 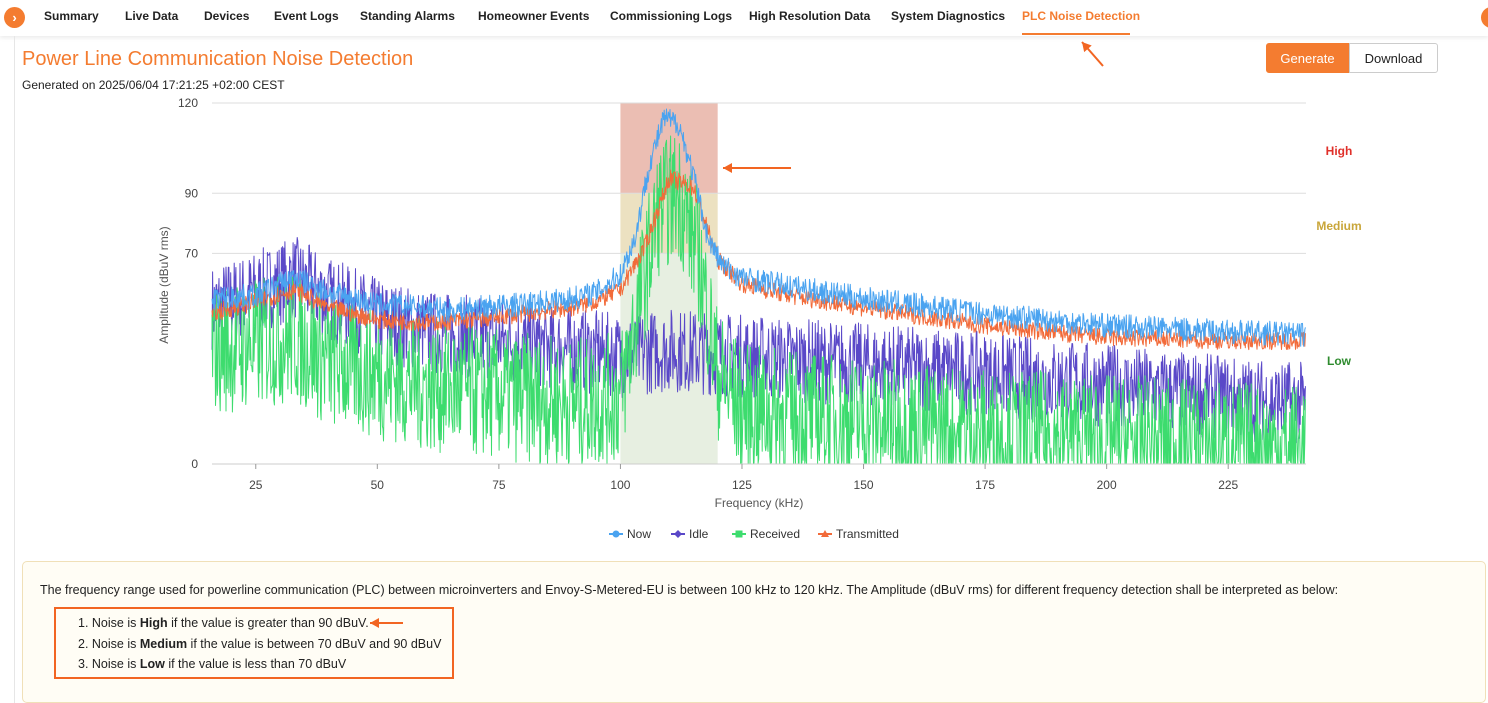 What do you see at coordinates (153, 623) in the screenshot?
I see `rule-level: High` at bounding box center [153, 623].